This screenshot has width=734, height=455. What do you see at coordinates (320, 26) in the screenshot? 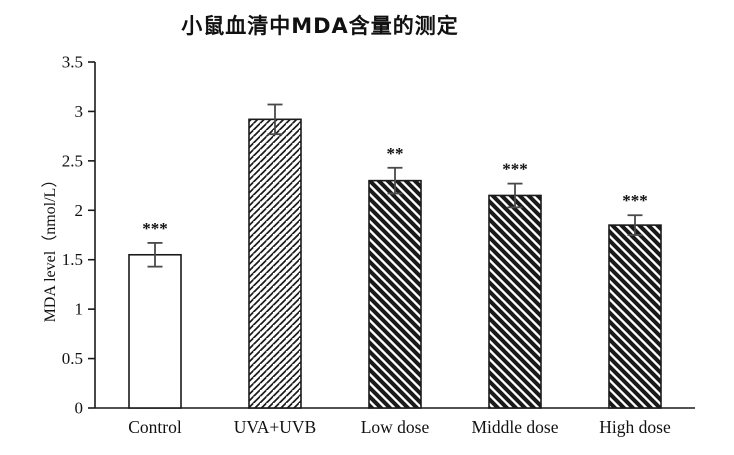
I see `chart-title: 小鼠血清中MDA含量的测定` at bounding box center [320, 26].